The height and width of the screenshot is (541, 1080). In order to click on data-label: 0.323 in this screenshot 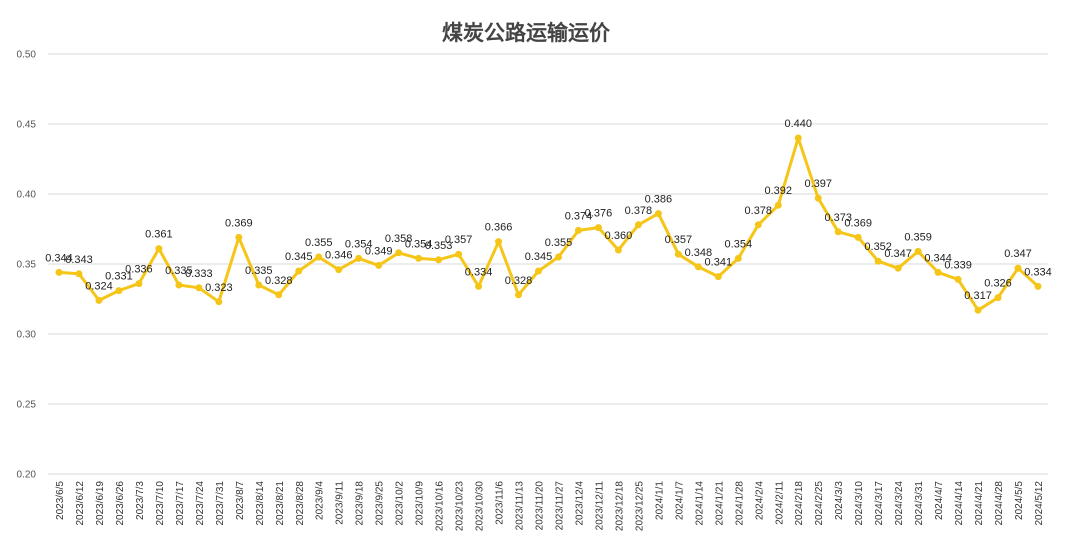, I will do `click(219, 288)`.